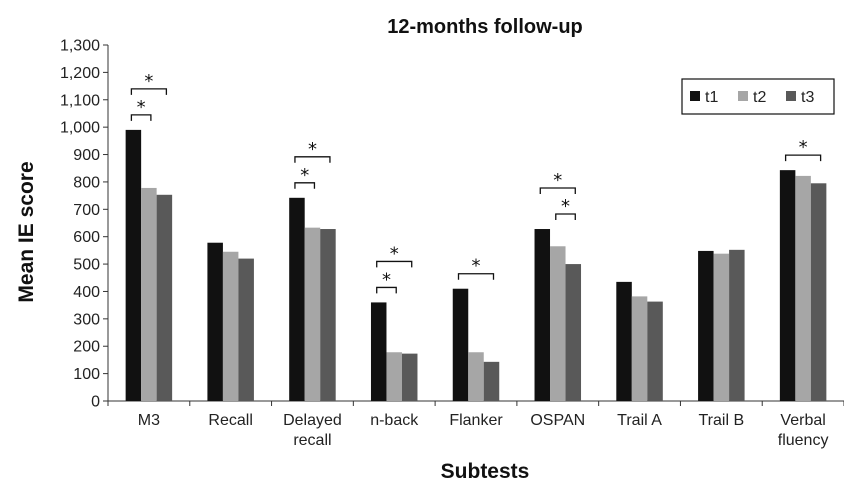 Image resolution: width=844 pixels, height=487 pixels. I want to click on x-axis-title: Subtests, so click(485, 471).